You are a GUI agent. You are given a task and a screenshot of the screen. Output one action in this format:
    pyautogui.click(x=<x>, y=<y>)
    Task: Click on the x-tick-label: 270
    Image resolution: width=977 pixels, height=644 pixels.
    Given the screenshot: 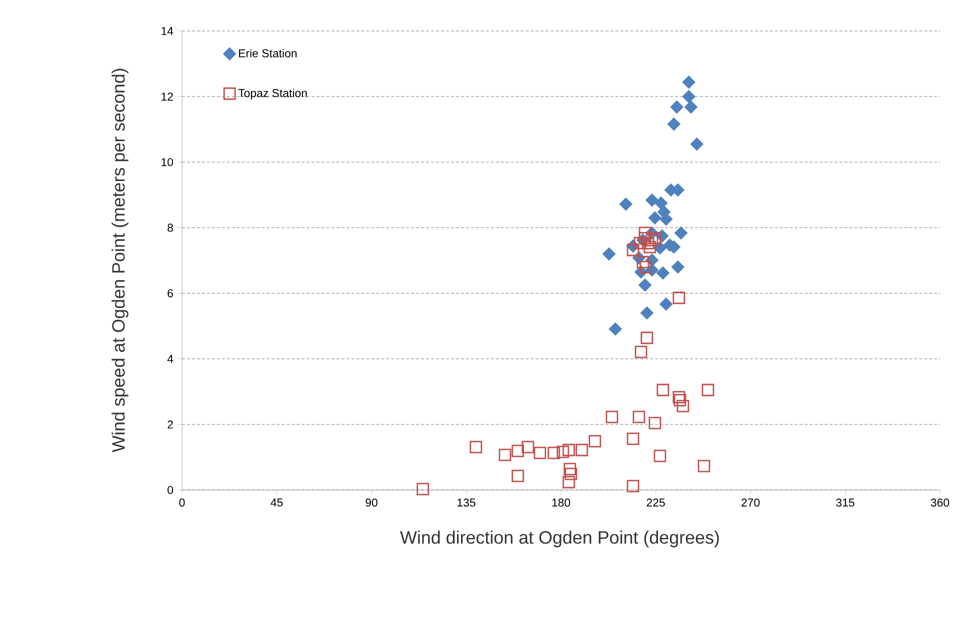 What is the action you would take?
    pyautogui.click(x=751, y=502)
    